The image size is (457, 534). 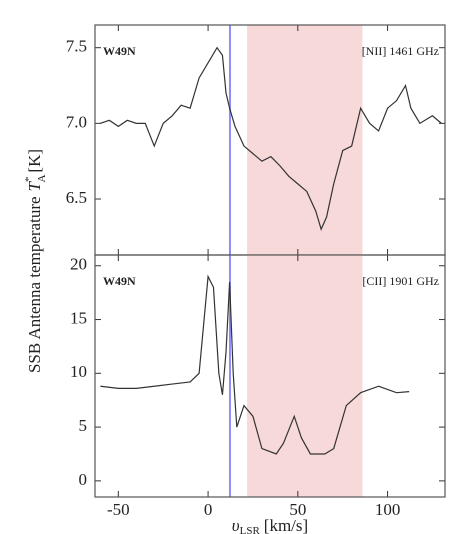 What do you see at coordinates (76, 121) in the screenshot?
I see `y-tick-label: 7.0` at bounding box center [76, 121].